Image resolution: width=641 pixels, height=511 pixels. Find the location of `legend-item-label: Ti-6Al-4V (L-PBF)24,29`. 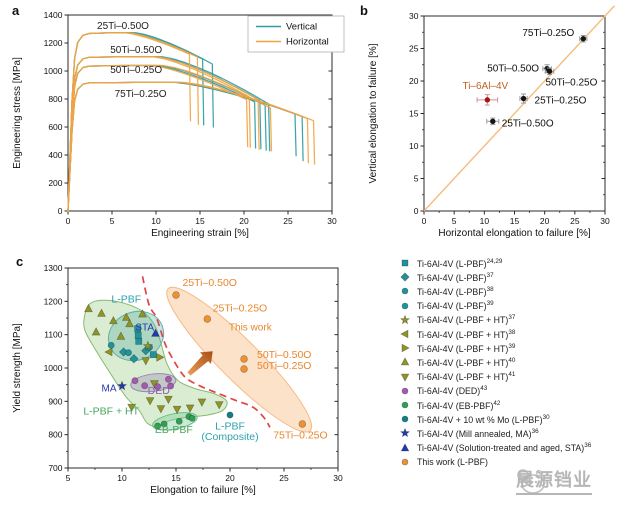

legend-item-label: Ti-6Al-4V (L-PBF)24,29 is located at coordinates (460, 263).